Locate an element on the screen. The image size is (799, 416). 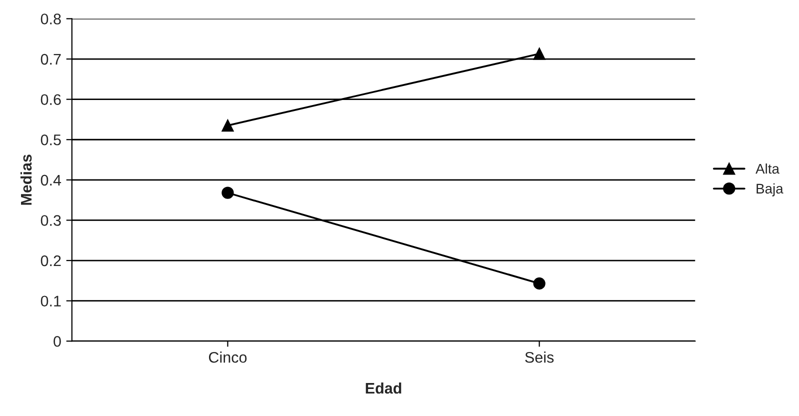
y-tick-label: 0.5 is located at coordinates (50, 140).